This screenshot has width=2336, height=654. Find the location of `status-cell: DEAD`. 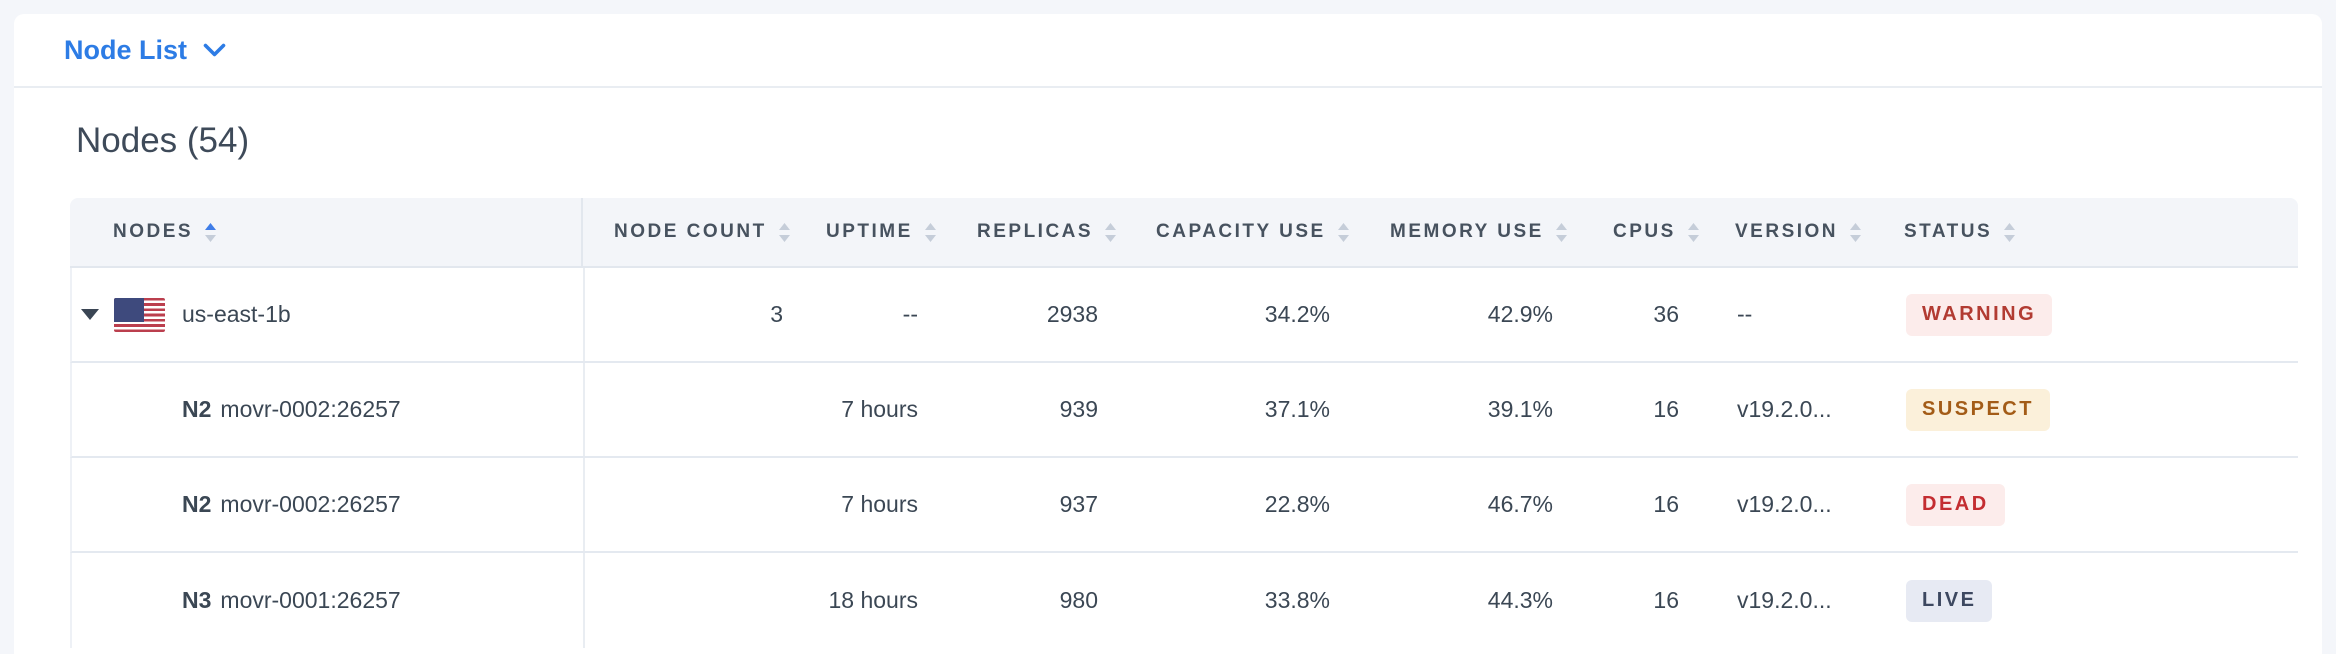

status-cell: DEAD is located at coordinates (2099, 504).